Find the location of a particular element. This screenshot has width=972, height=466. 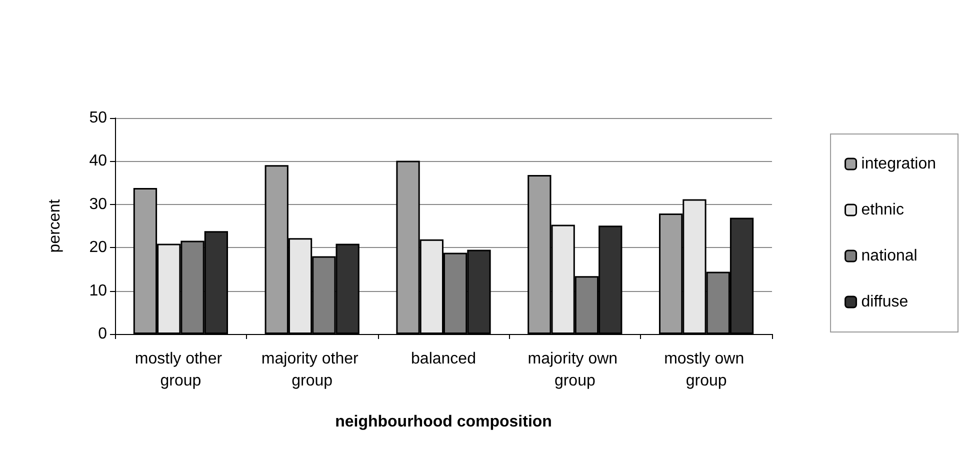

y-tick-label: 50 is located at coordinates (98, 118).